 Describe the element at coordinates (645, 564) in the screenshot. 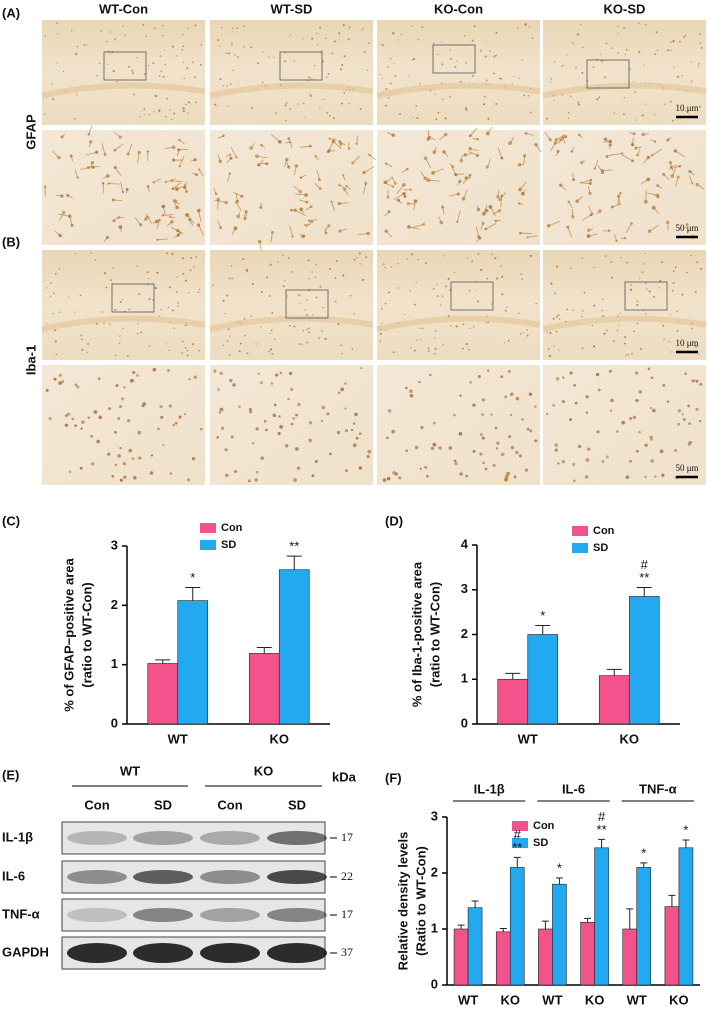

I see `significance-mark: #` at that location.